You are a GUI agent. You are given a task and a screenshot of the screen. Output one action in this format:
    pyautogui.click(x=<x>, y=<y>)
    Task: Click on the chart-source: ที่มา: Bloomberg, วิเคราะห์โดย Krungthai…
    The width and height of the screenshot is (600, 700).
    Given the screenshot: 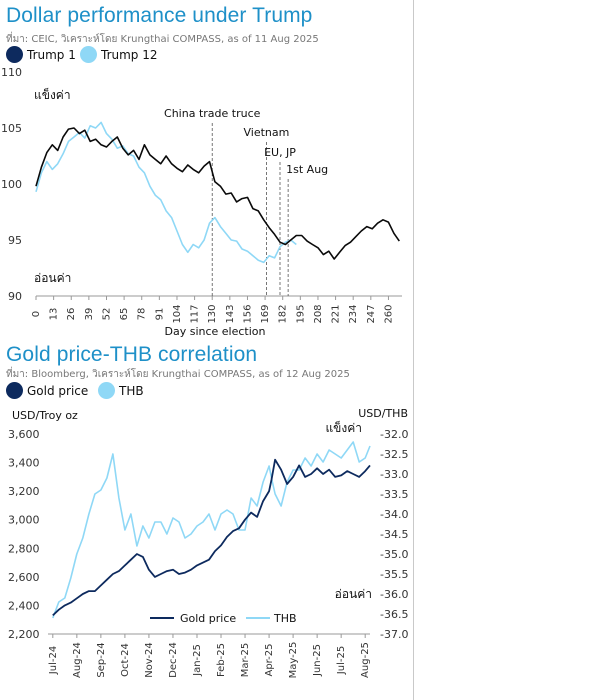 What is the action you would take?
    pyautogui.click(x=178, y=374)
    